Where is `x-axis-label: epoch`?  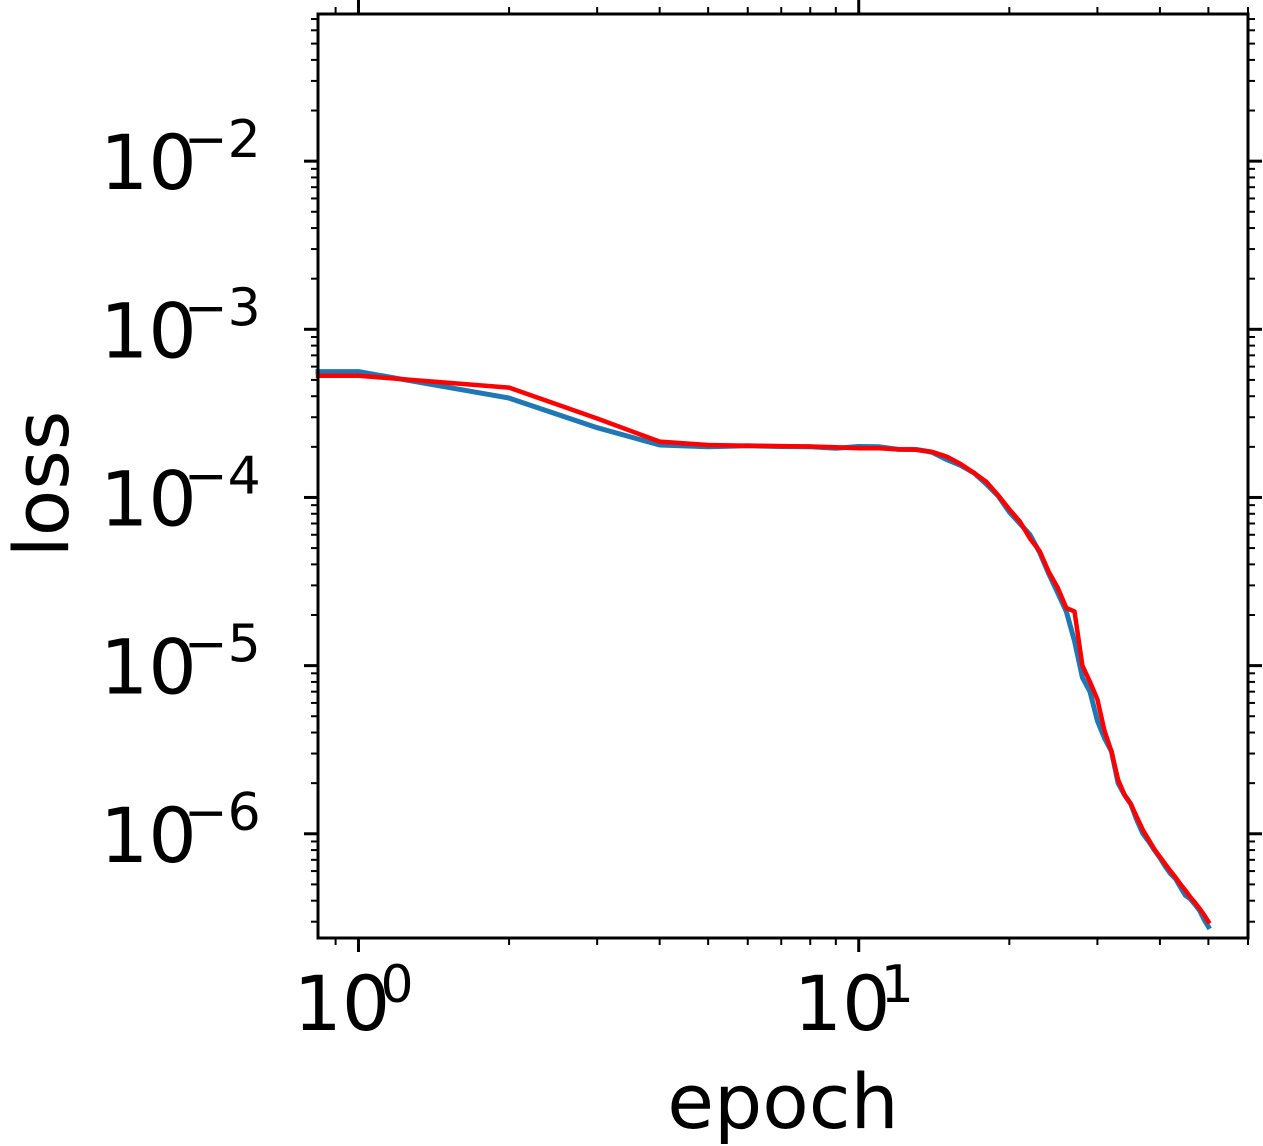 x-axis-label: epoch is located at coordinates (782, 1101).